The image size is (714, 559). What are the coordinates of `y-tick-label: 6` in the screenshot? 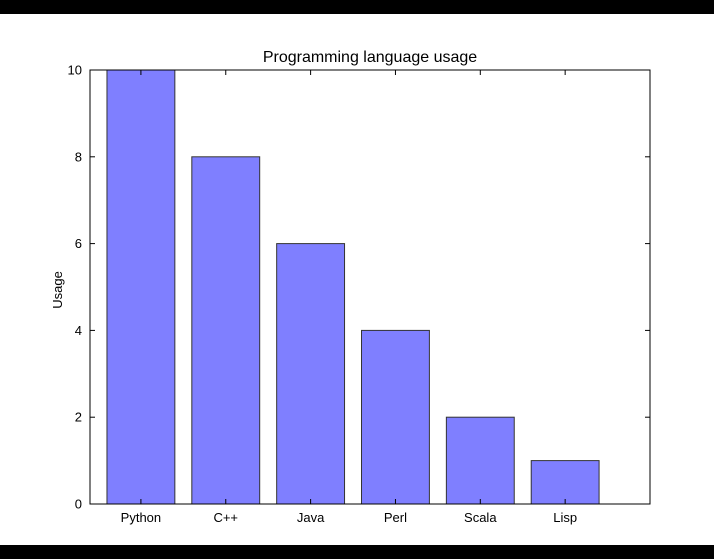 It's located at (78, 243).